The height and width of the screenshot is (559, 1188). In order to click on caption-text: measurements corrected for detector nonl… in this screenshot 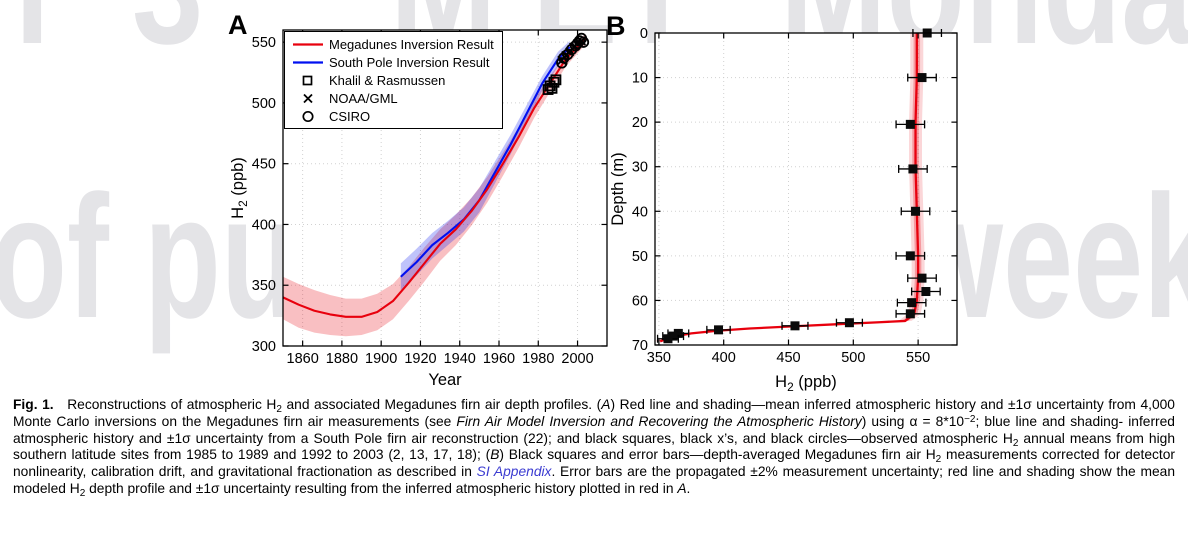, I will do `click(594, 463)`.